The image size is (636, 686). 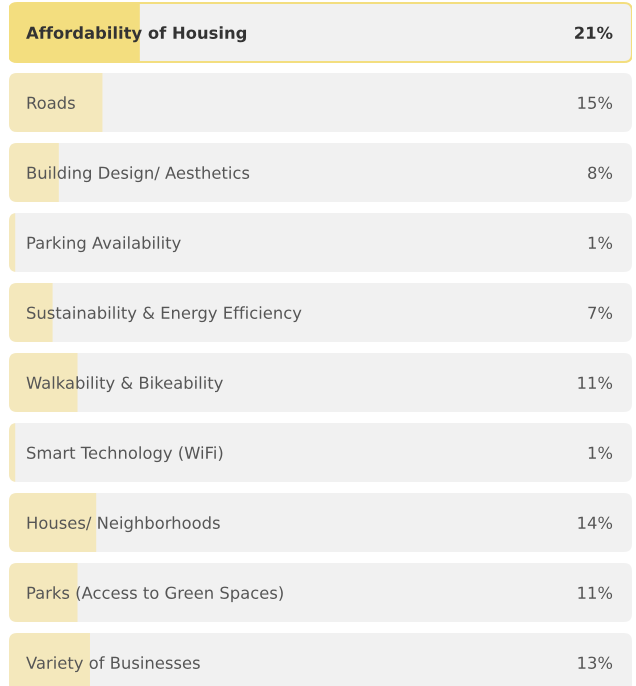 I want to click on data-label: 13%, so click(x=595, y=662).